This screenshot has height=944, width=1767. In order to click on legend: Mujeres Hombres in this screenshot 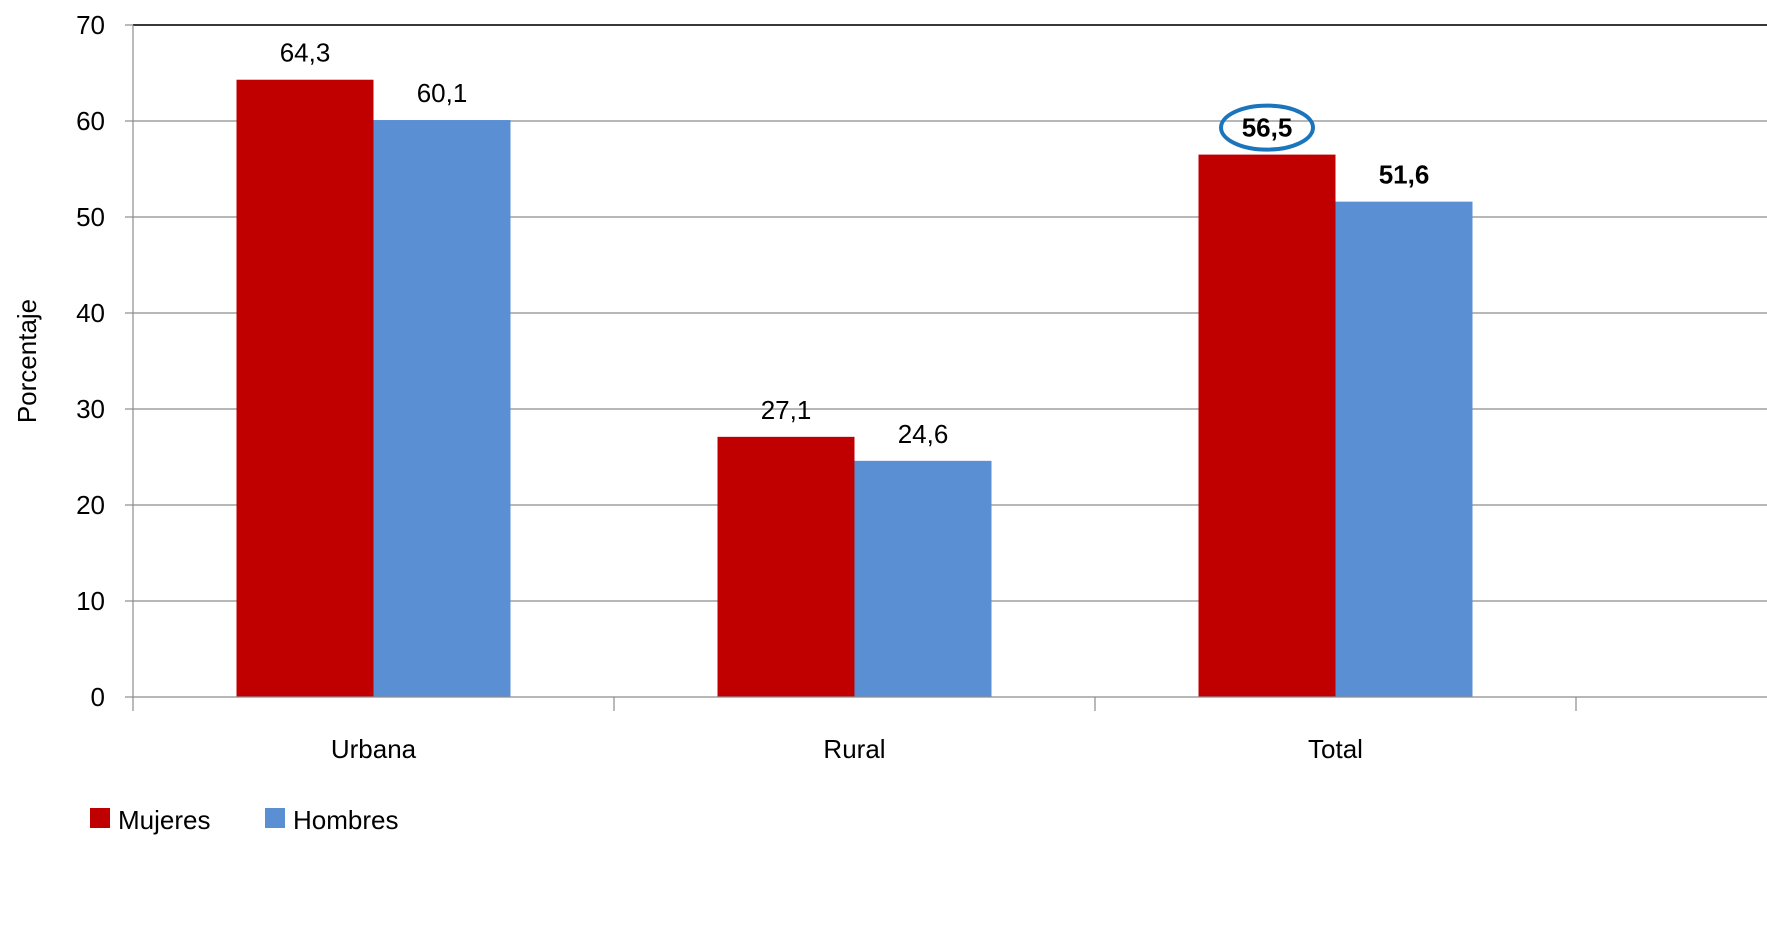, I will do `click(244, 820)`.